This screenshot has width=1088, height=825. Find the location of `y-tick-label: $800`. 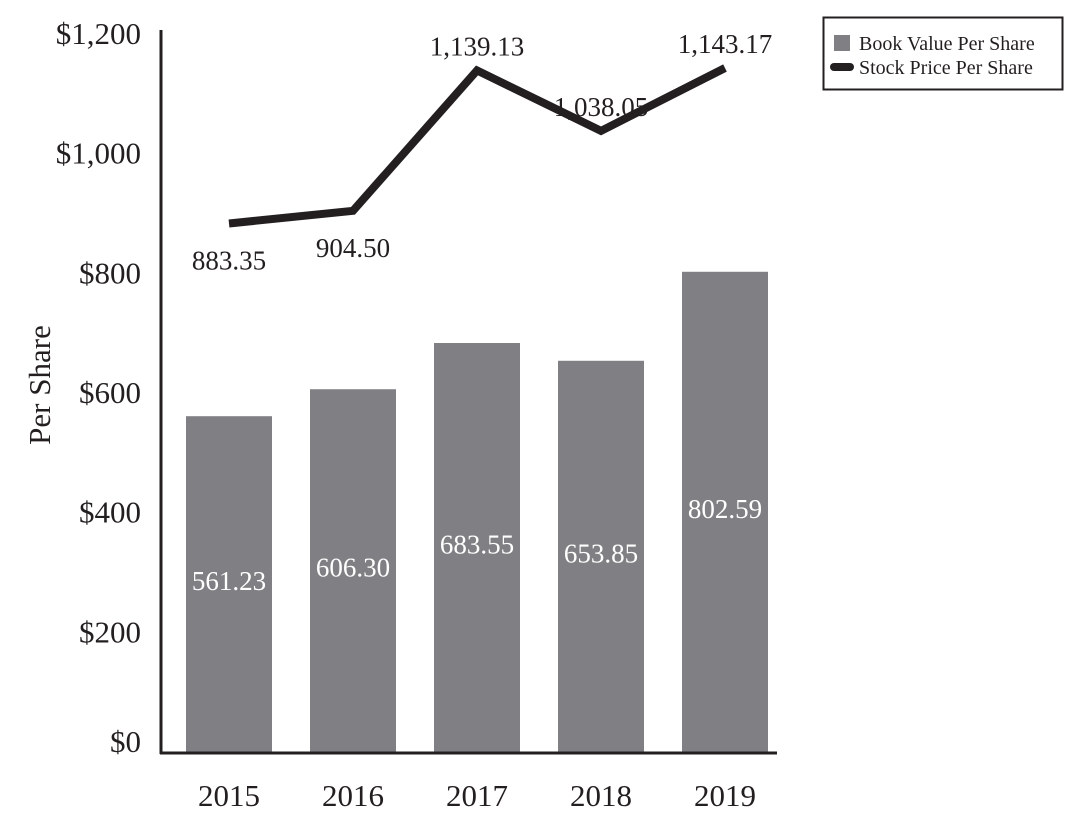

y-tick-label: $800 is located at coordinates (110, 272).